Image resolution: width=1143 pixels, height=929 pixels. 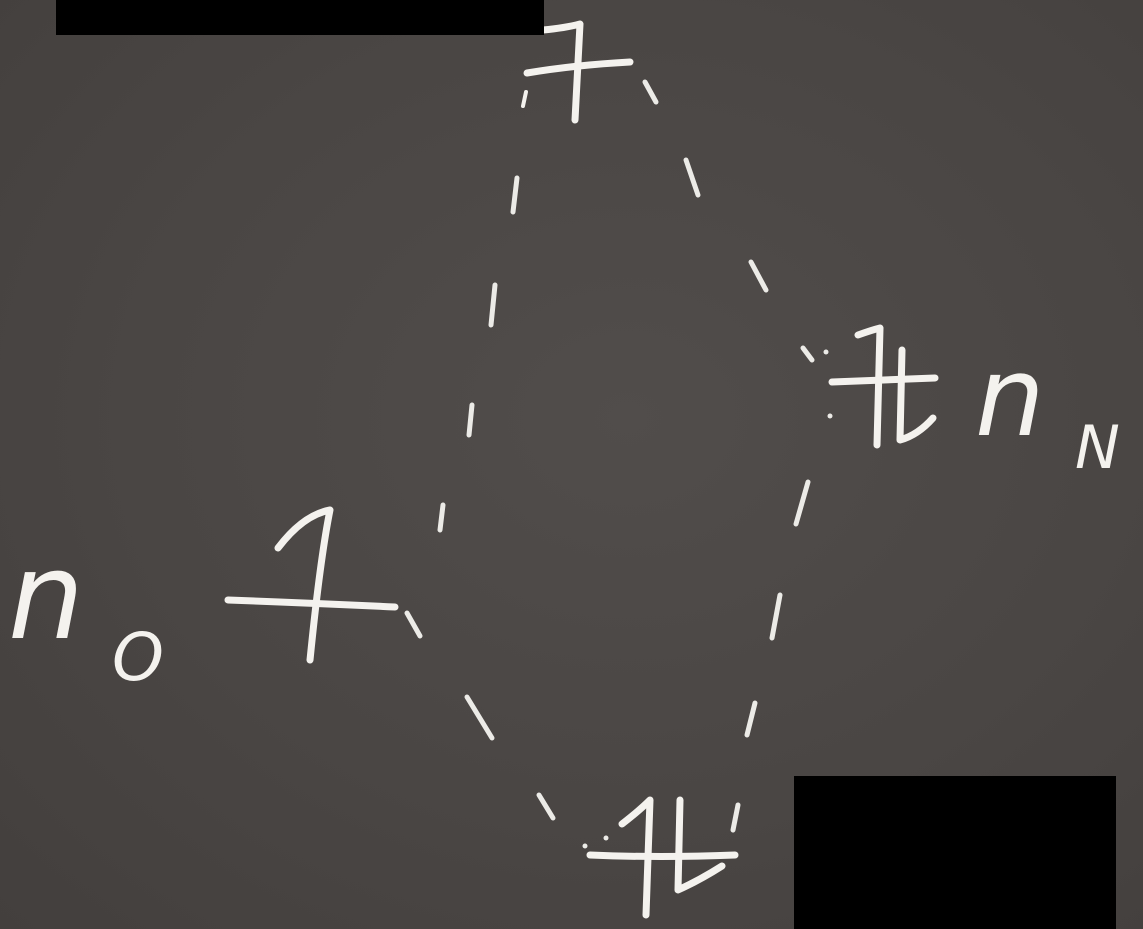 What do you see at coordinates (561, 72) in the screenshot?
I see `antibonding-electron-up-arrow` at bounding box center [561, 72].